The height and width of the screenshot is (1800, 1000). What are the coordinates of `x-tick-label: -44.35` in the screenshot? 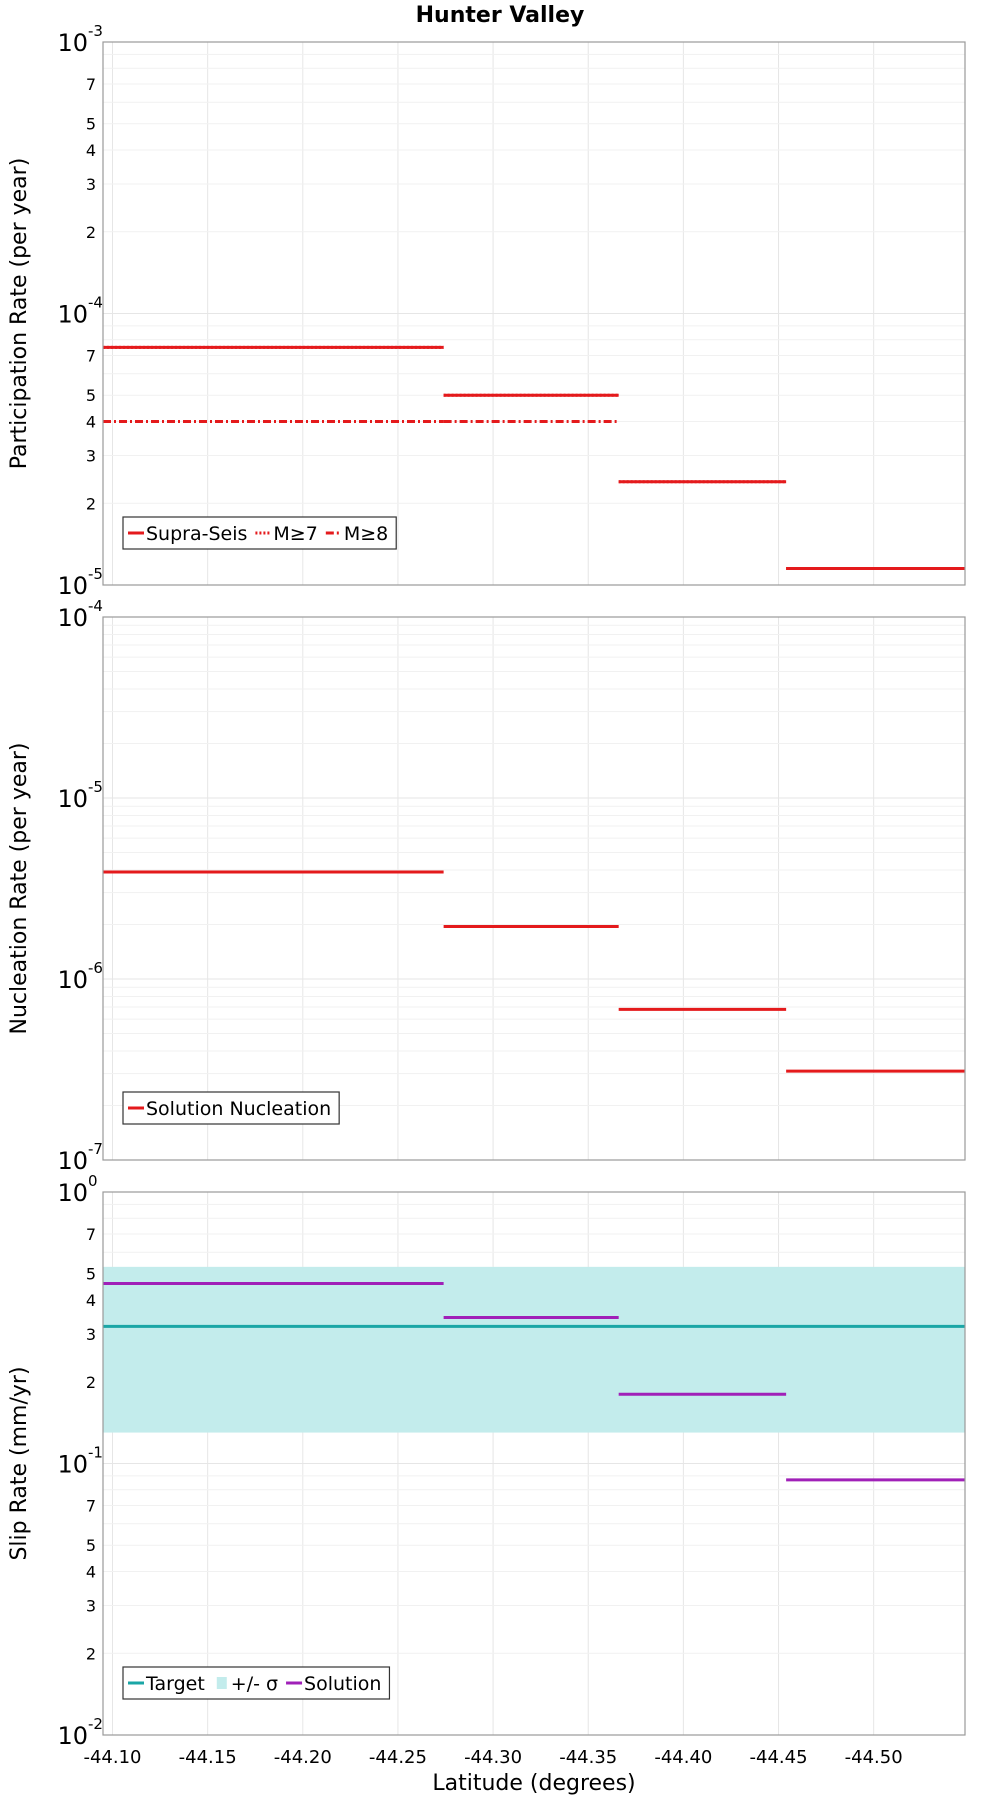 It's located at (588, 1757).